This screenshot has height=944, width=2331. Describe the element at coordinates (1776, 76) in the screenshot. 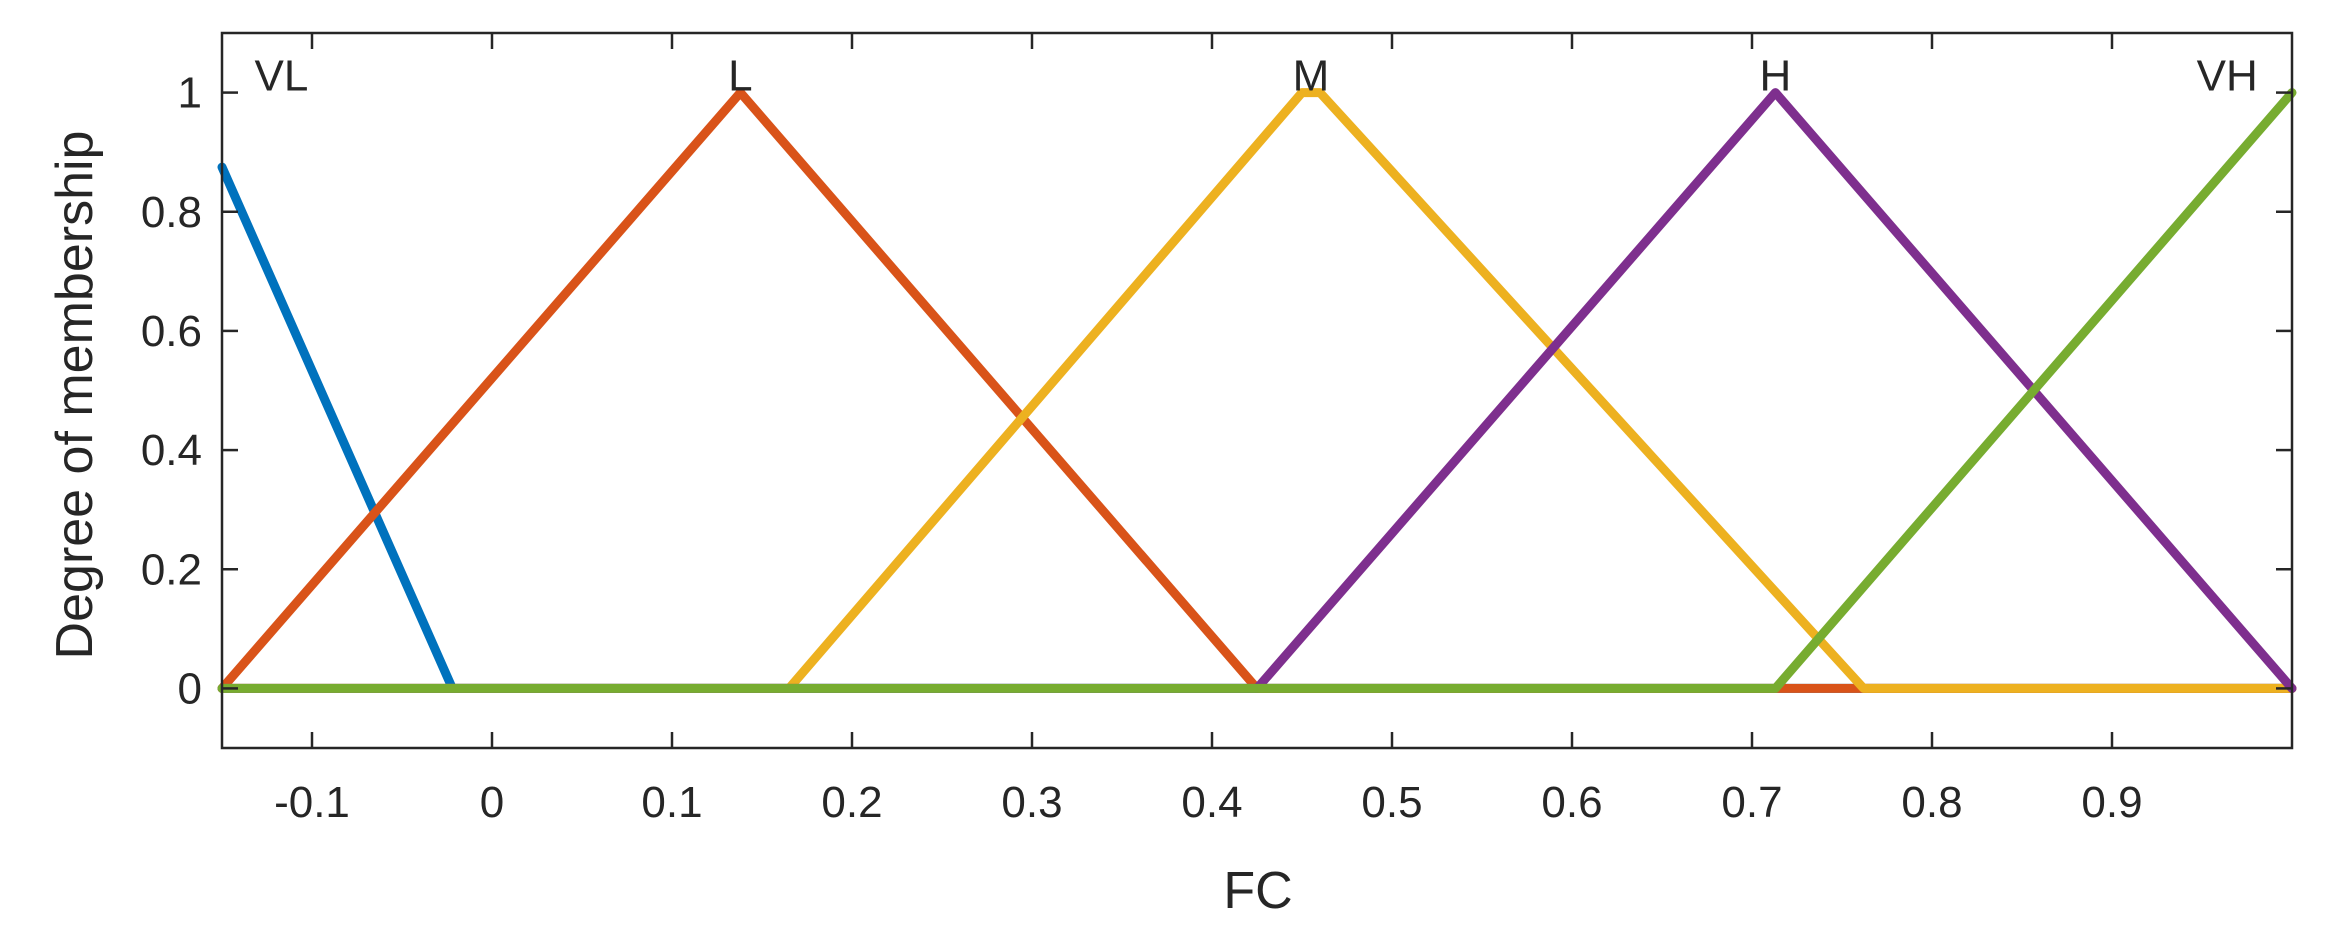

I see `mf-label-h: H` at that location.